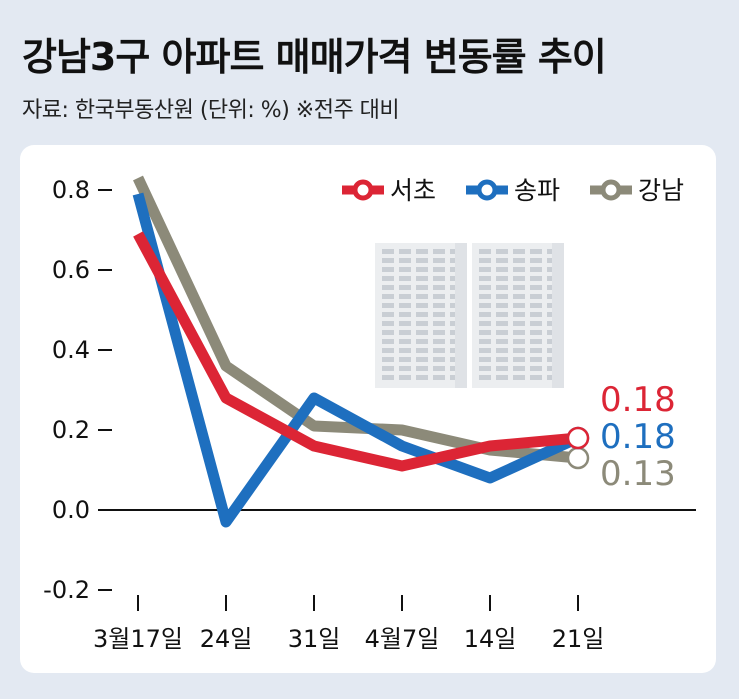  Describe the element at coordinates (537, 190) in the screenshot. I see `legend-label-송파: 송파` at that location.